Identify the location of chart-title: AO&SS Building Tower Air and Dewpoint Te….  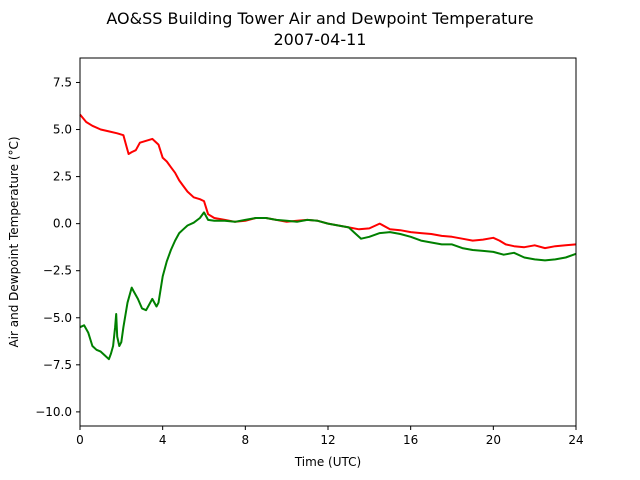
(319, 18).